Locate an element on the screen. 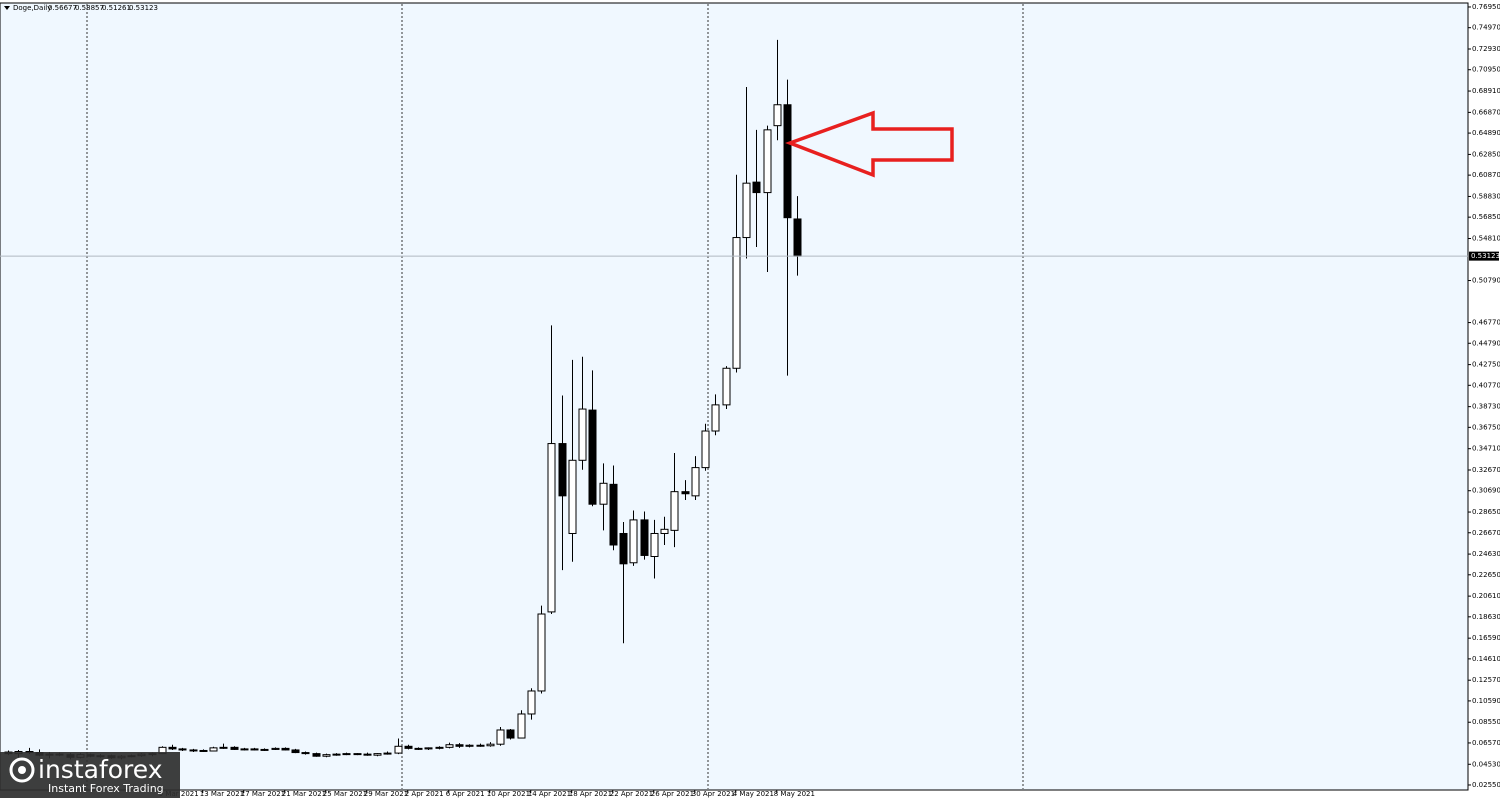 The height and width of the screenshot is (798, 1500). x-tick-label: 4 May 2021 is located at coordinates (753, 794).